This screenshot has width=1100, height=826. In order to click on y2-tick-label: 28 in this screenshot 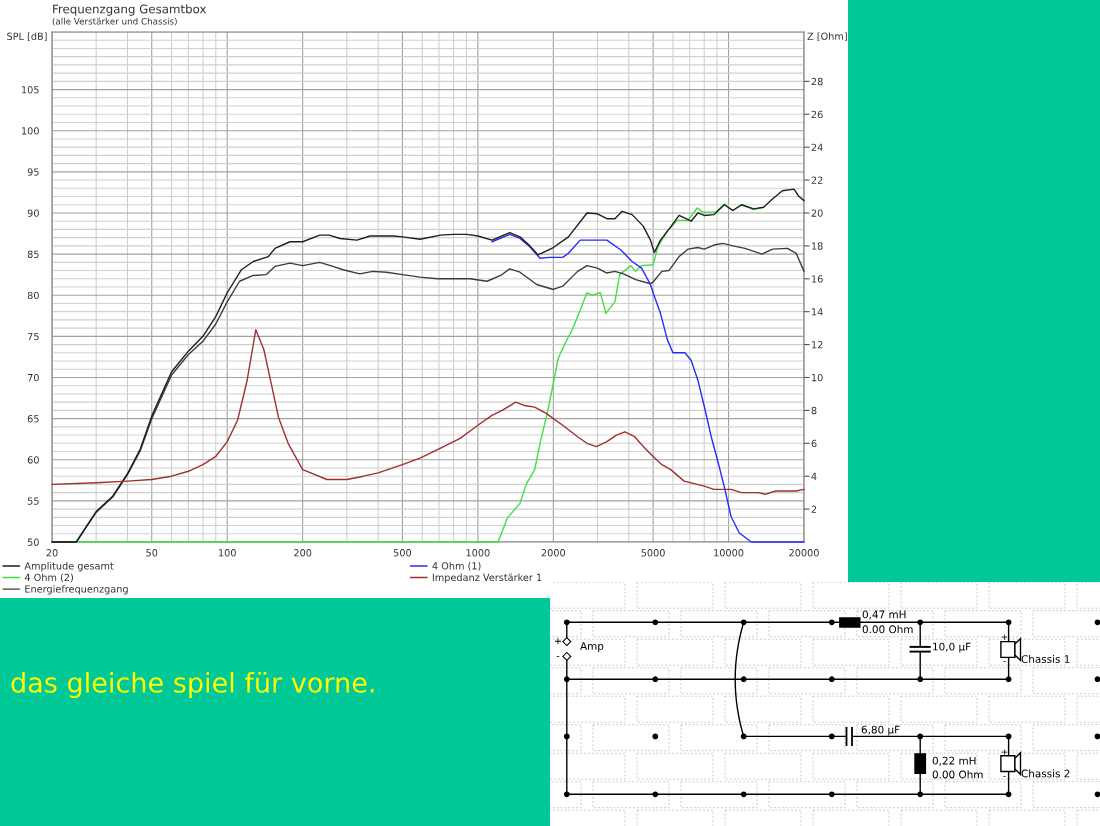, I will do `click(817, 81)`.